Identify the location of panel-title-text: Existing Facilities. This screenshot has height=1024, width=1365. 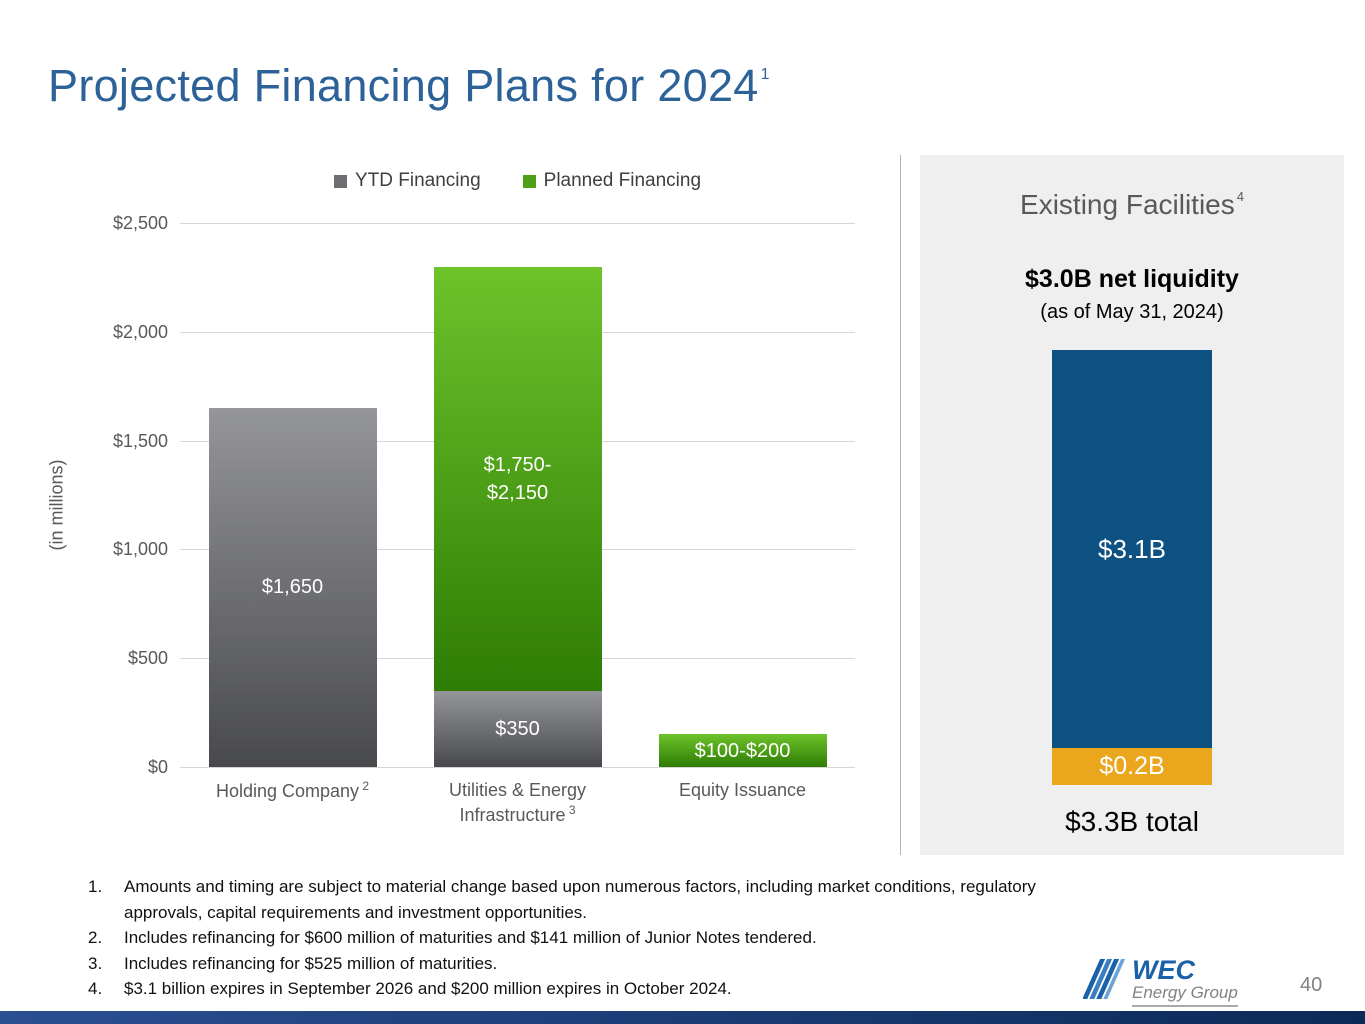
(1127, 204).